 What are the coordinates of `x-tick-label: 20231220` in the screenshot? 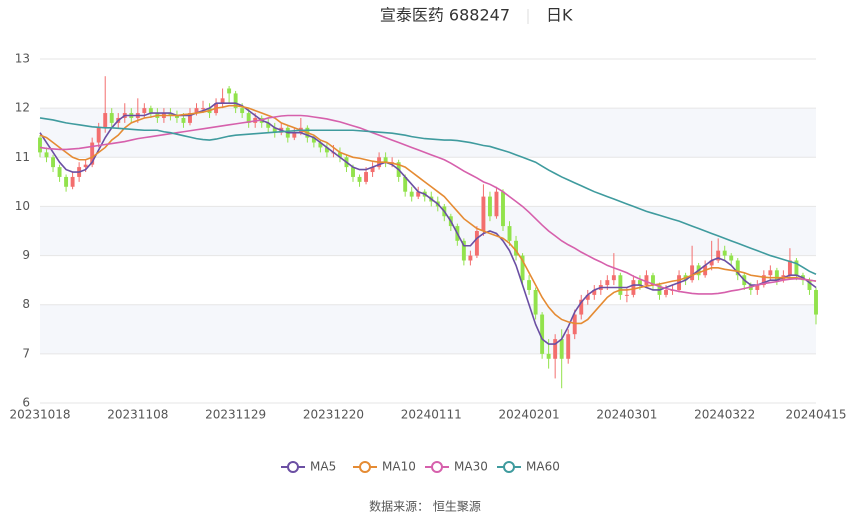 It's located at (333, 415).